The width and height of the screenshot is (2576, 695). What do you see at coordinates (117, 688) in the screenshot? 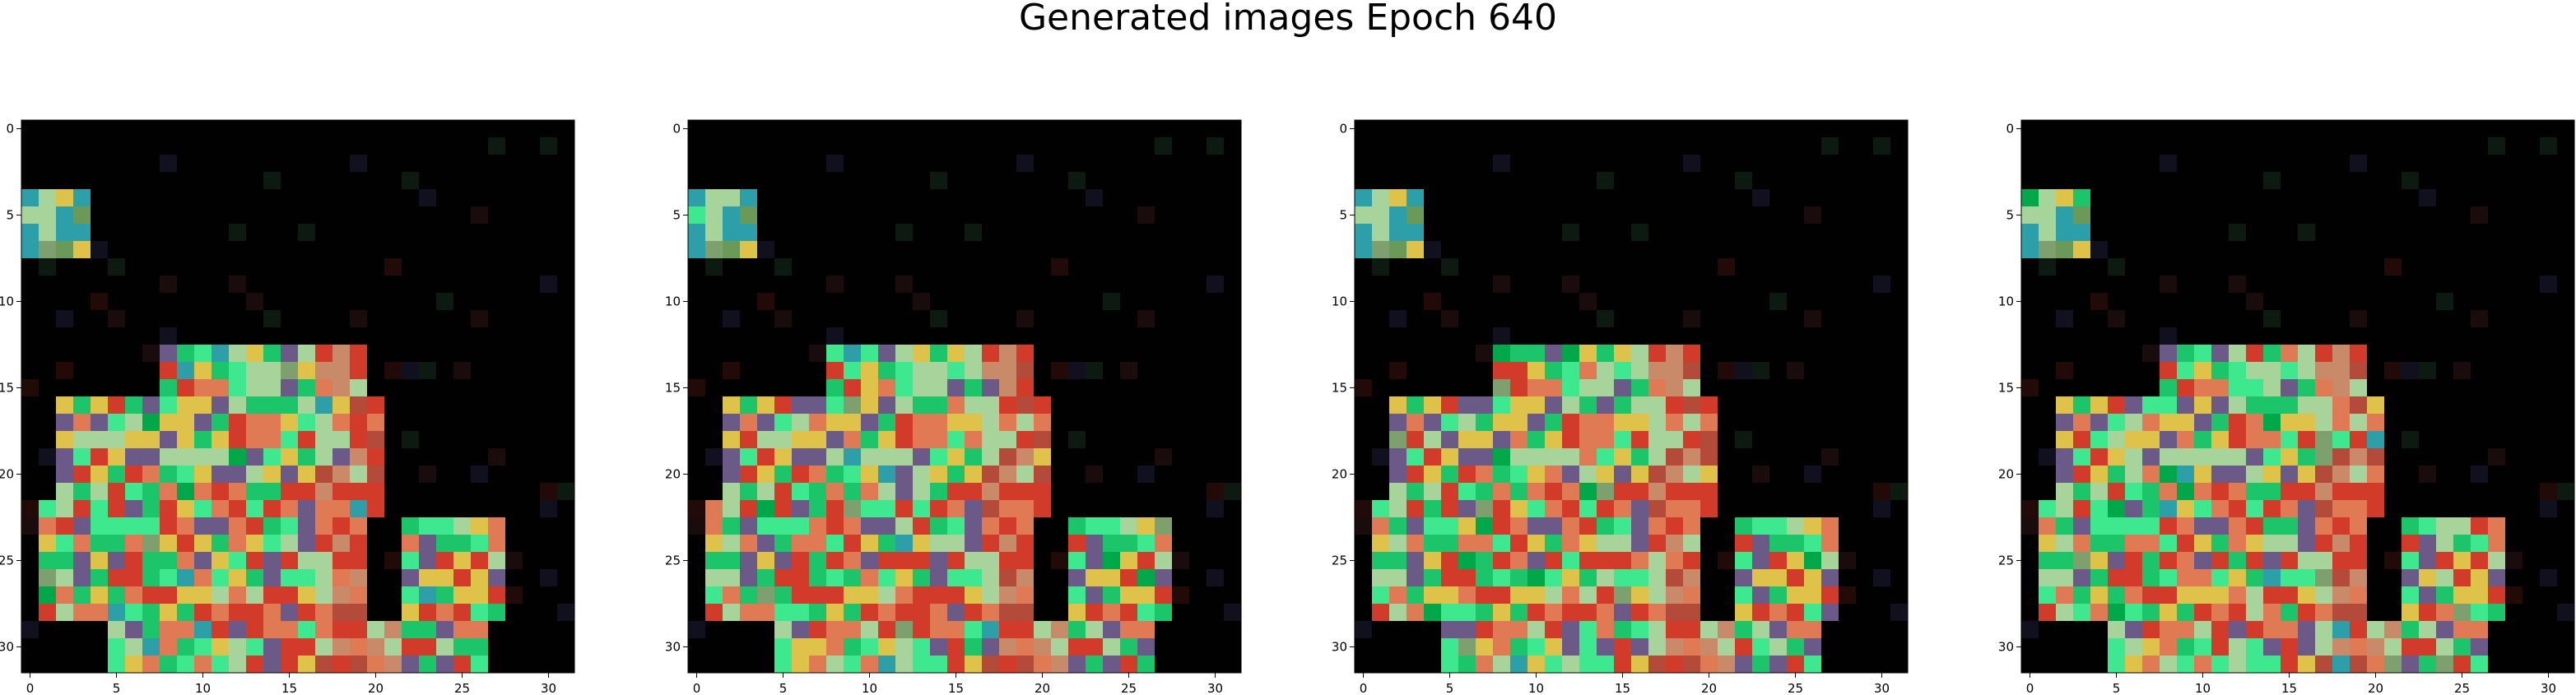
I see `x-tick-label: 5` at bounding box center [117, 688].